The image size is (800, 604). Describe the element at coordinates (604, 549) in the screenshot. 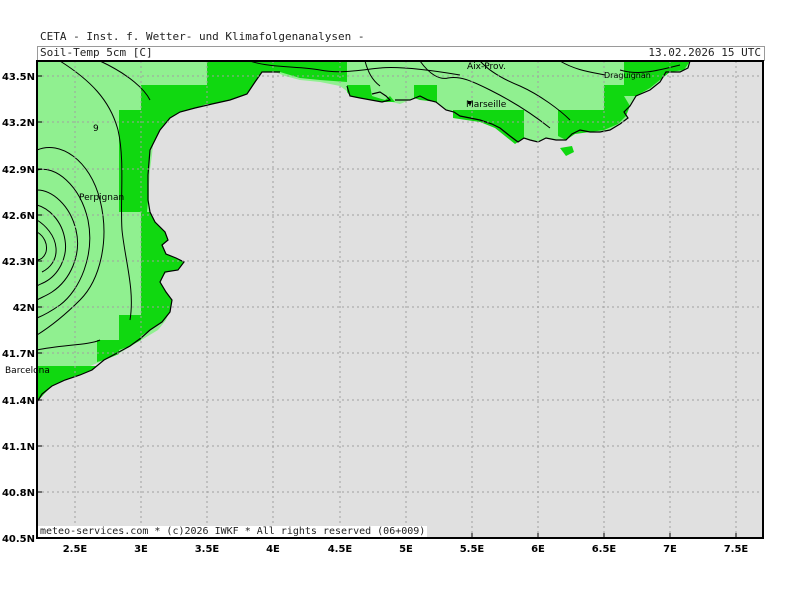

I see `lon-label: 6.5E` at that location.